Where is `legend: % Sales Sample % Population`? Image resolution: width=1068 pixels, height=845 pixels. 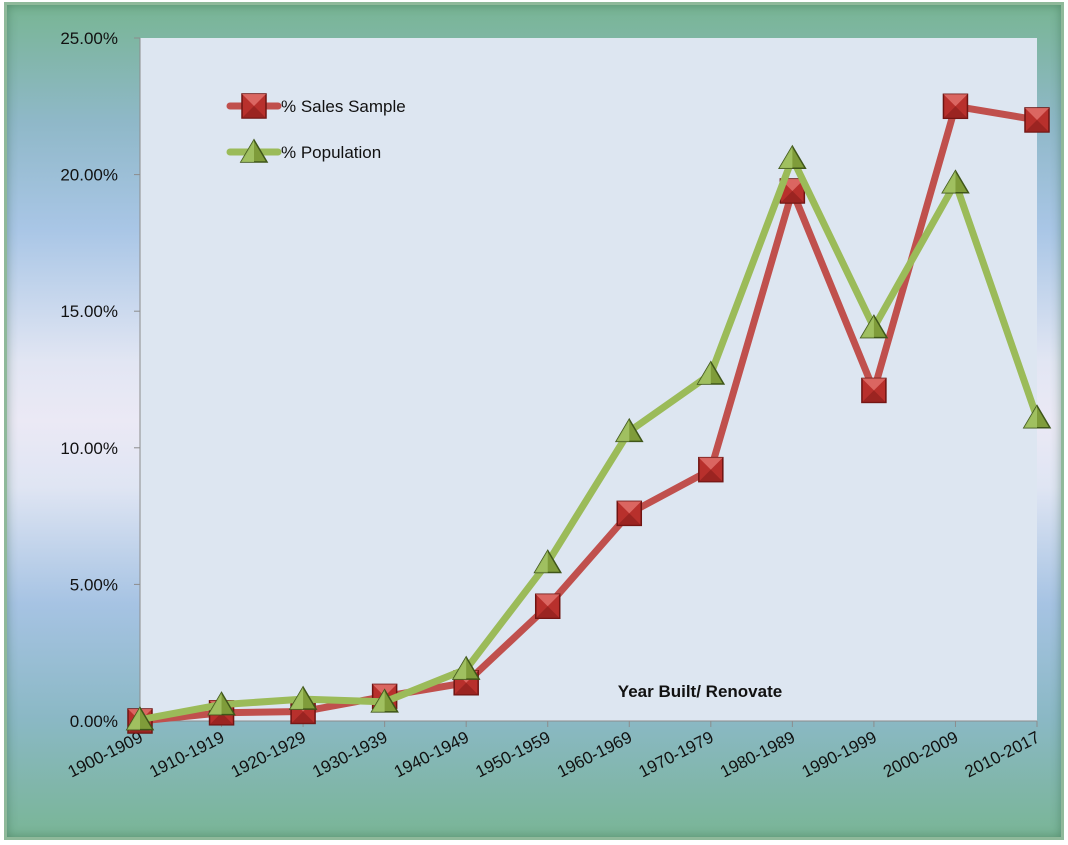
legend: % Sales Sample % Population is located at coordinates (316, 128).